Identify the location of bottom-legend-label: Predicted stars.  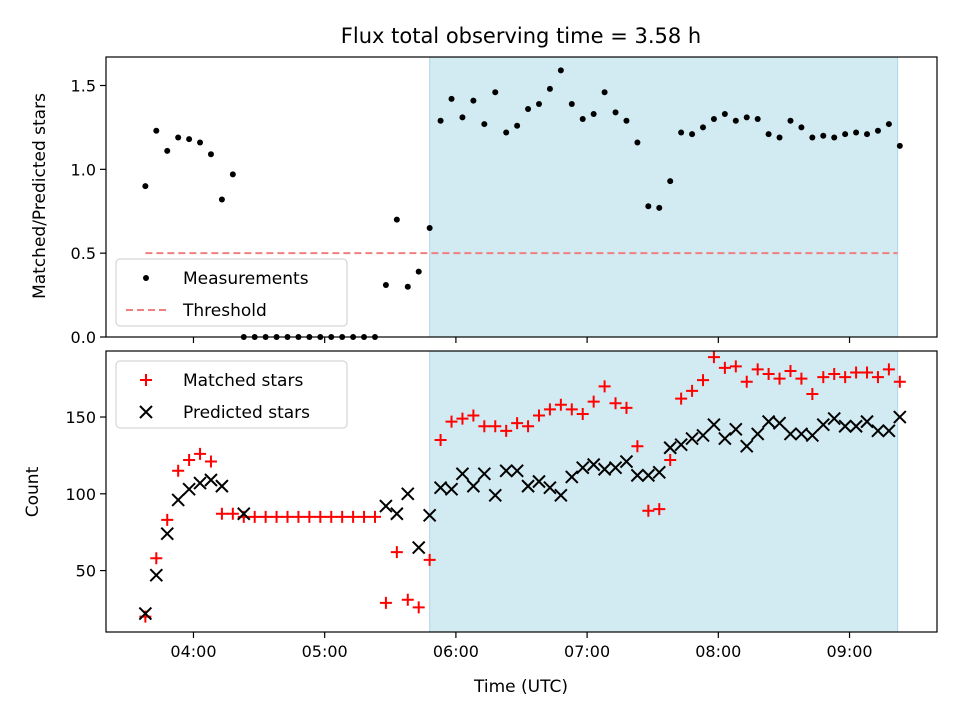
(246, 413).